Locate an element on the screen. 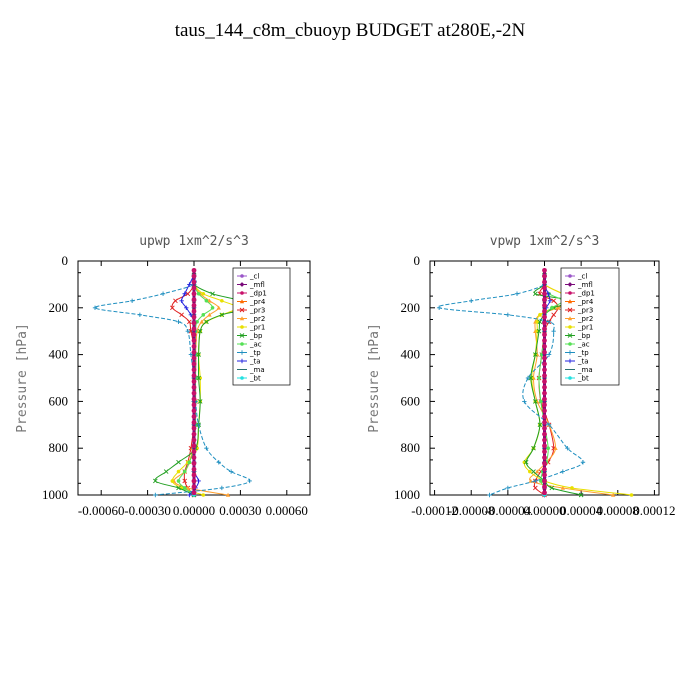  series-line is located at coordinates (510, 385).